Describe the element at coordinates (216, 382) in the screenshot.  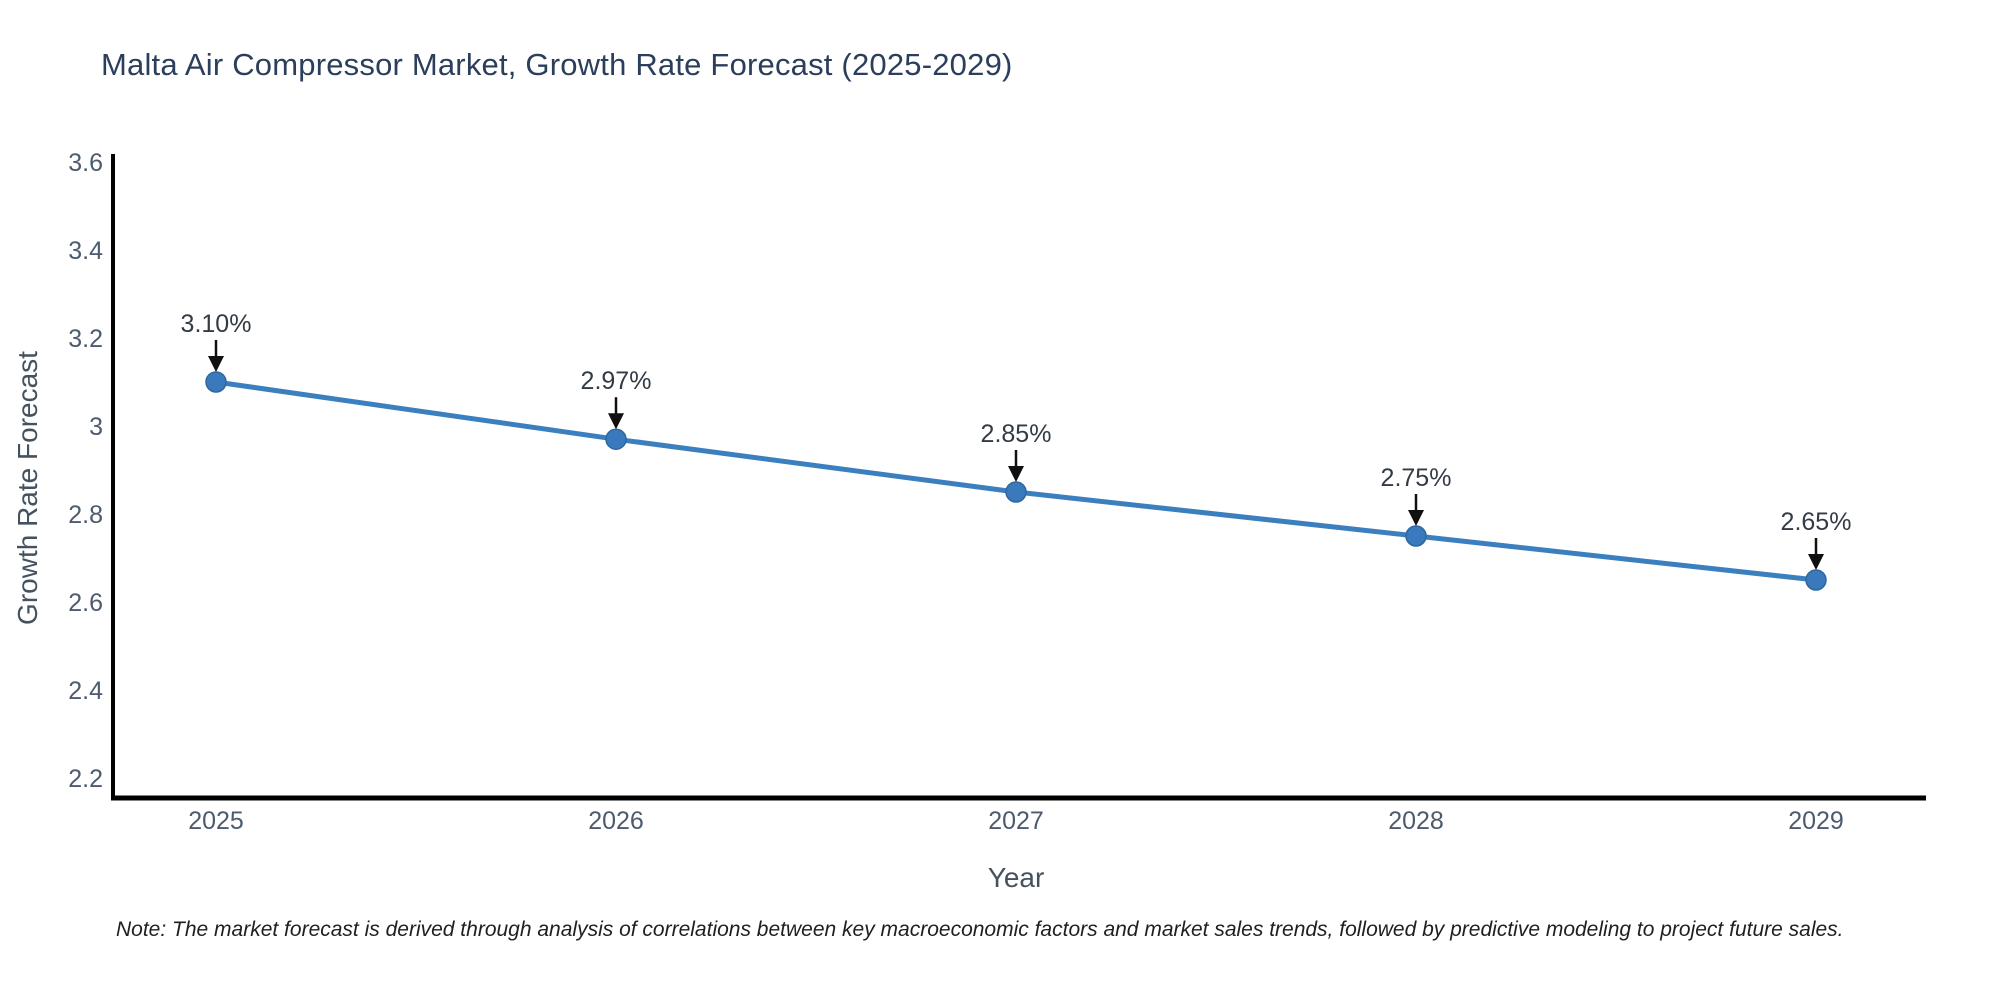
I see `data-point-marker-2025` at that location.